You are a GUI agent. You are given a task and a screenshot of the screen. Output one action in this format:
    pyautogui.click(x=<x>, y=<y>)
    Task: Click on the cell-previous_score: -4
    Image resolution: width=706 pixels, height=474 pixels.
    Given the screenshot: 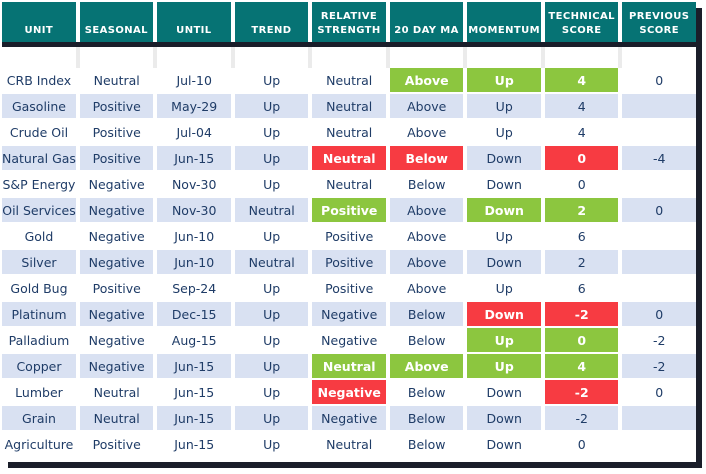 What is the action you would take?
    pyautogui.click(x=659, y=158)
    